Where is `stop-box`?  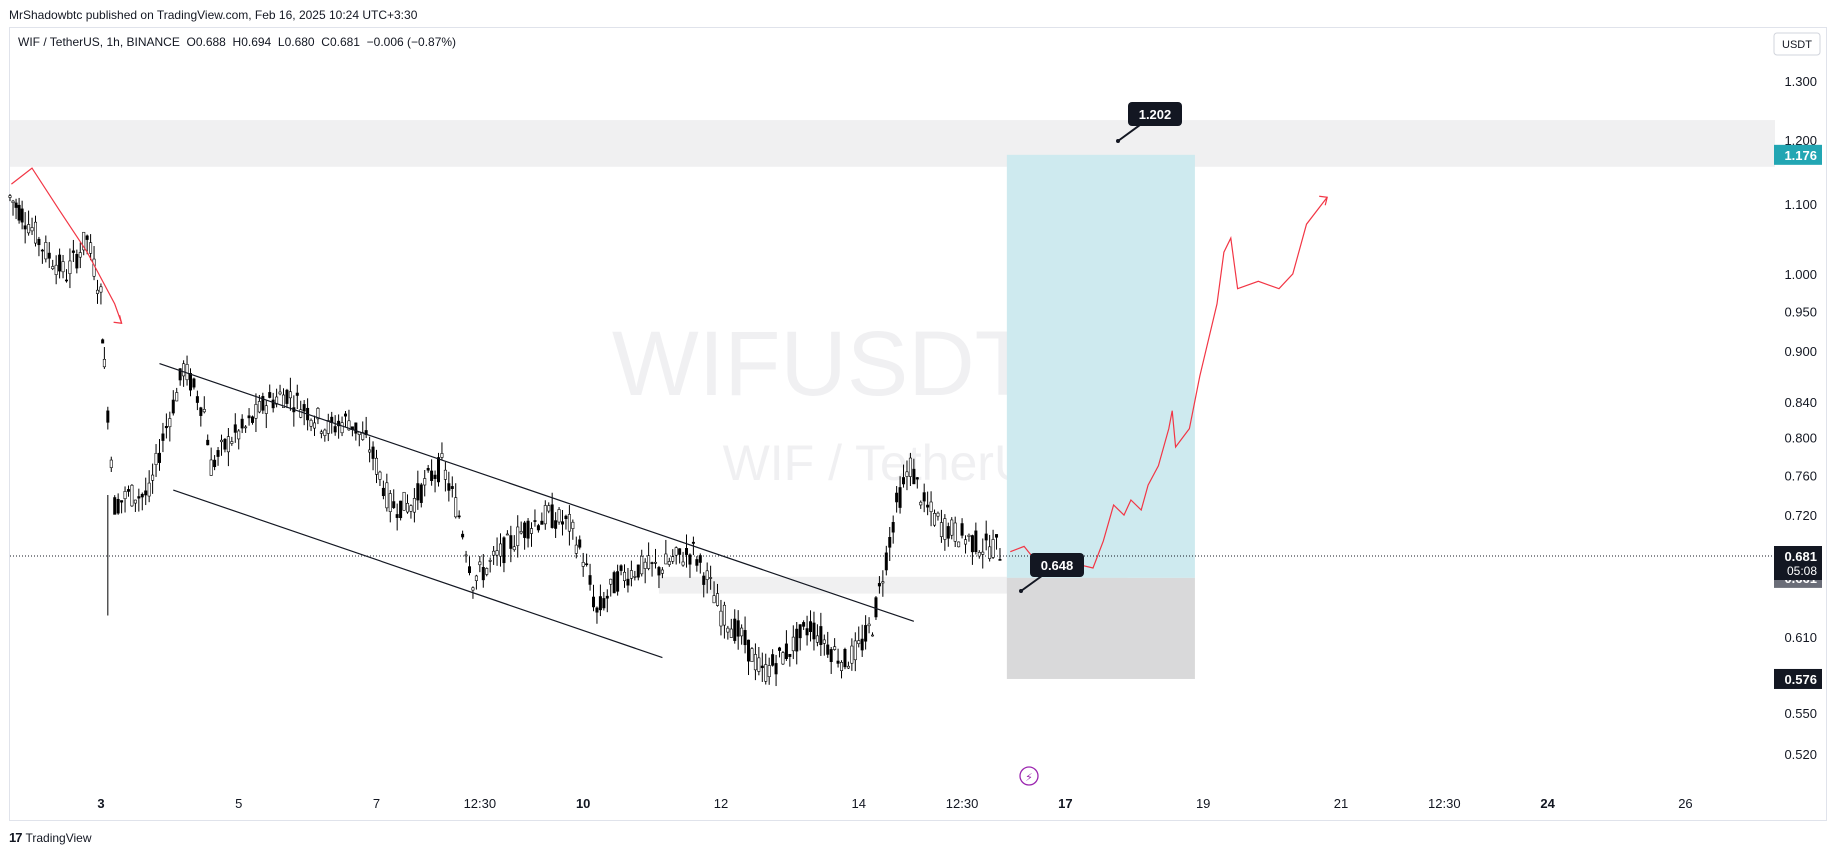 stop-box is located at coordinates (1100, 628).